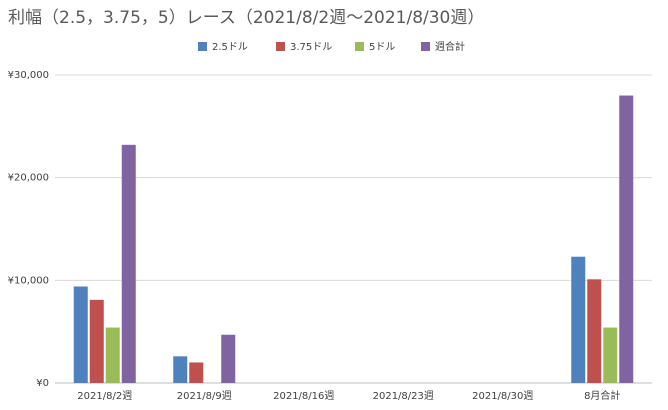 Image resolution: width=668 pixels, height=410 pixels. What do you see at coordinates (303, 396) in the screenshot?
I see `x-tick-label: 2021/8/16週` at bounding box center [303, 396].